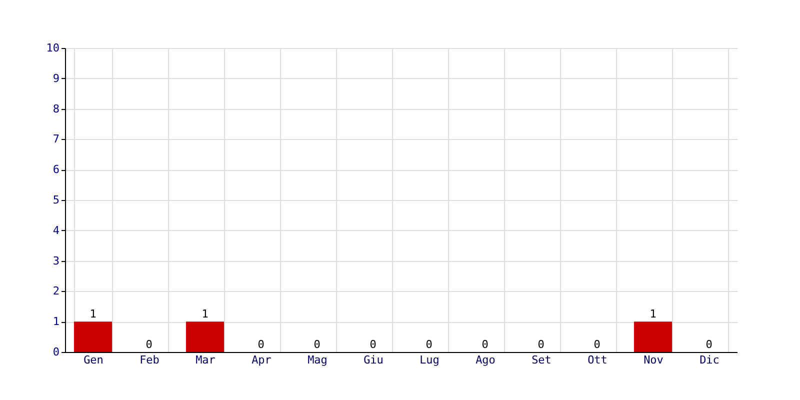  What do you see at coordinates (56, 78) in the screenshot?
I see `y-tick-label: 9` at bounding box center [56, 78].